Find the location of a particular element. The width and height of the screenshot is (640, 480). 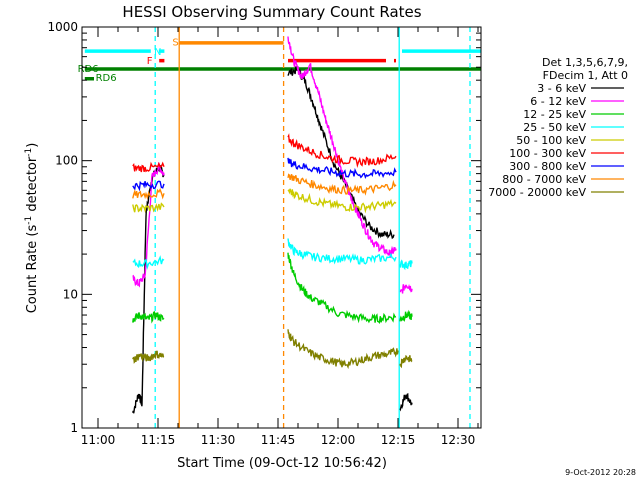

x-tick-label: 12:30 is located at coordinates (458, 440).